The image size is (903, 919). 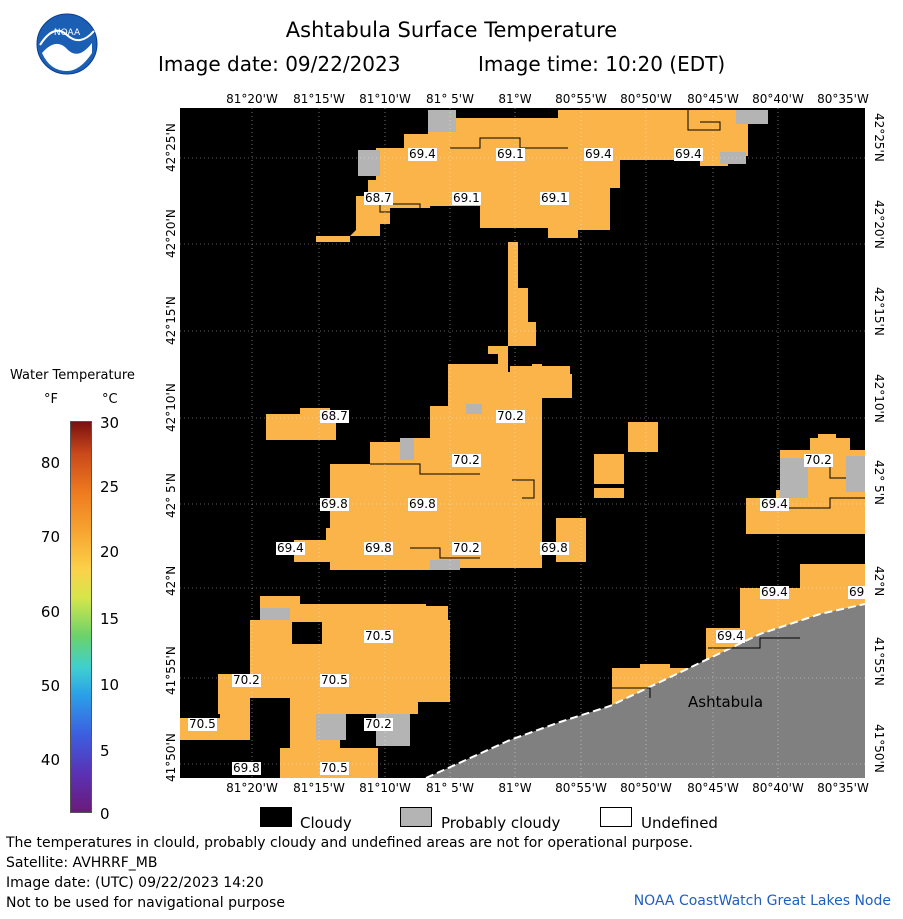 What do you see at coordinates (279, 64) in the screenshot?
I see `image-date: Image date: 09/22/2023` at bounding box center [279, 64].